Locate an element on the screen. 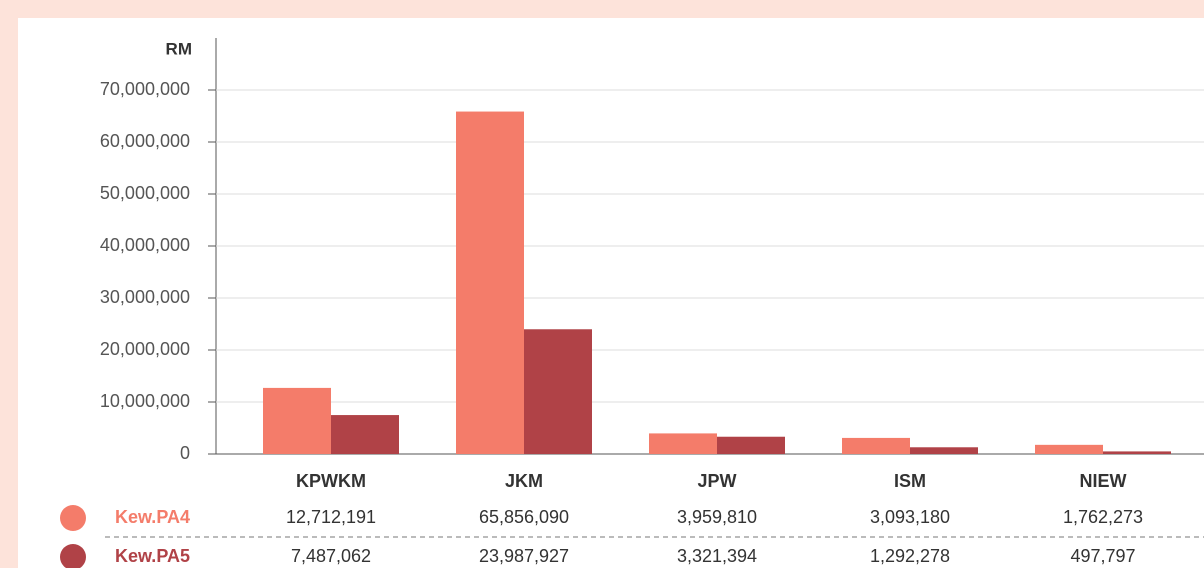  x-tick-label: ISM is located at coordinates (910, 481).